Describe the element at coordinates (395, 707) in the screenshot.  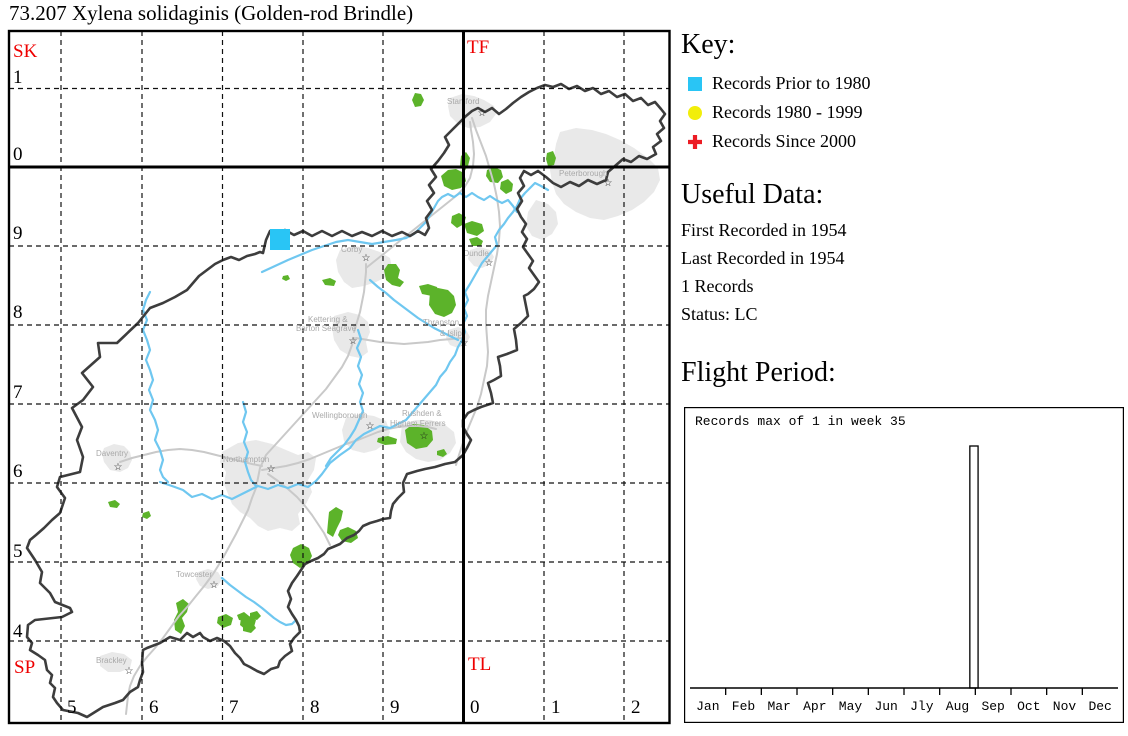
I see `grid-col-label: 9` at that location.